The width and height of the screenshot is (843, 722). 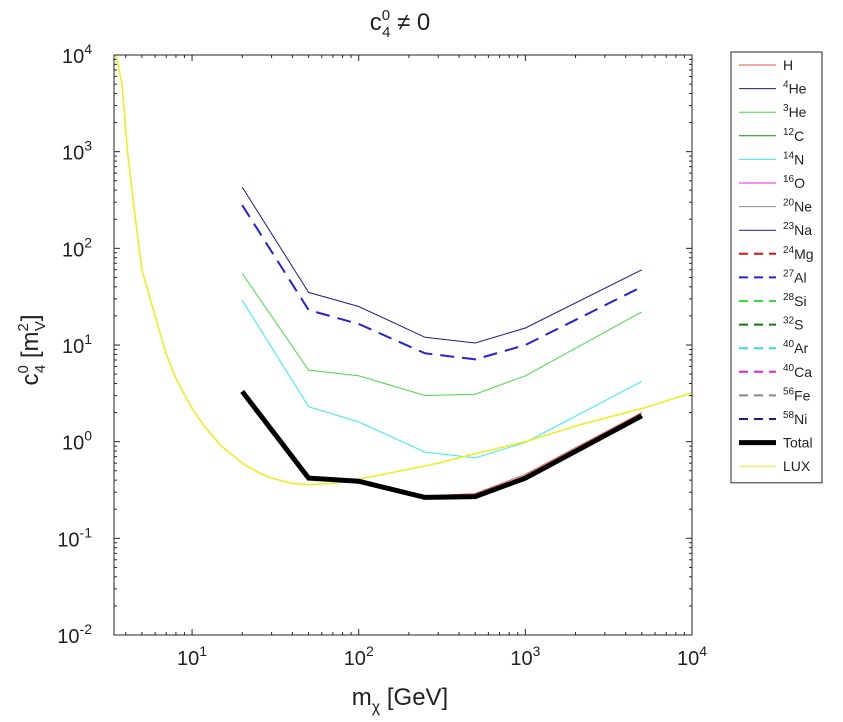 I want to click on x-tick-exp: 3, so click(x=537, y=651).